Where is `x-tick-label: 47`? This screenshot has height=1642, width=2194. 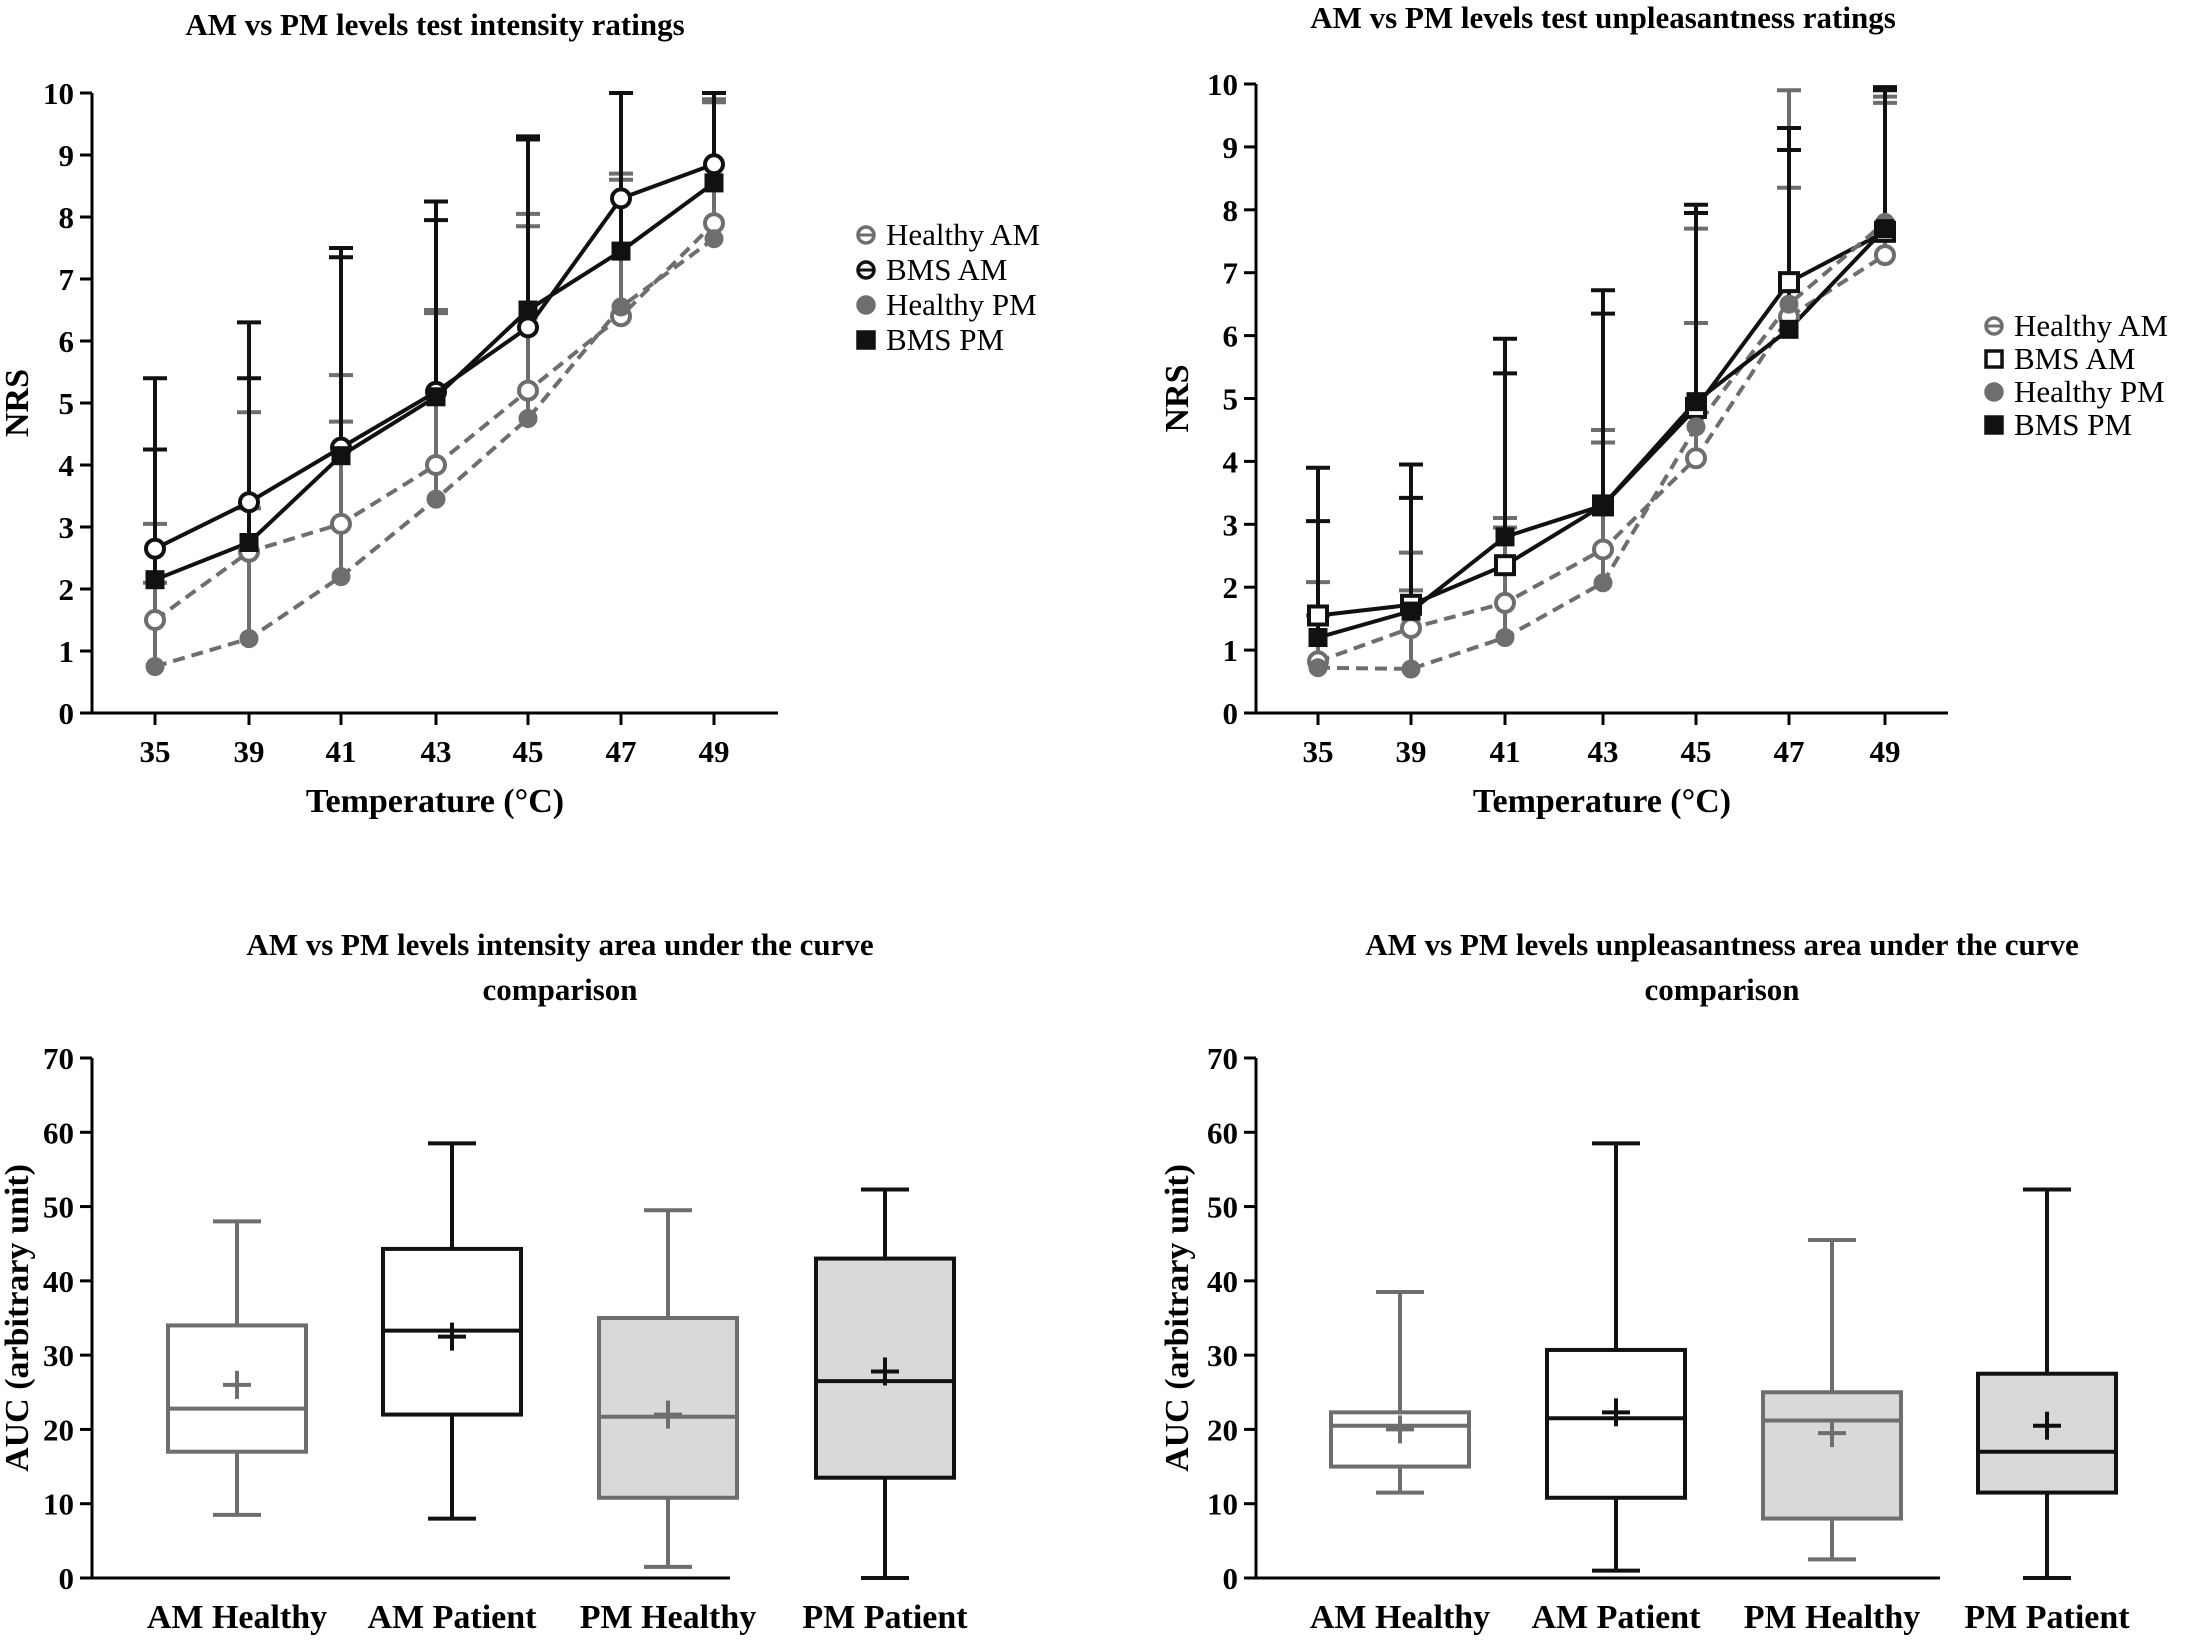
x-tick-label: 47 is located at coordinates (621, 751).